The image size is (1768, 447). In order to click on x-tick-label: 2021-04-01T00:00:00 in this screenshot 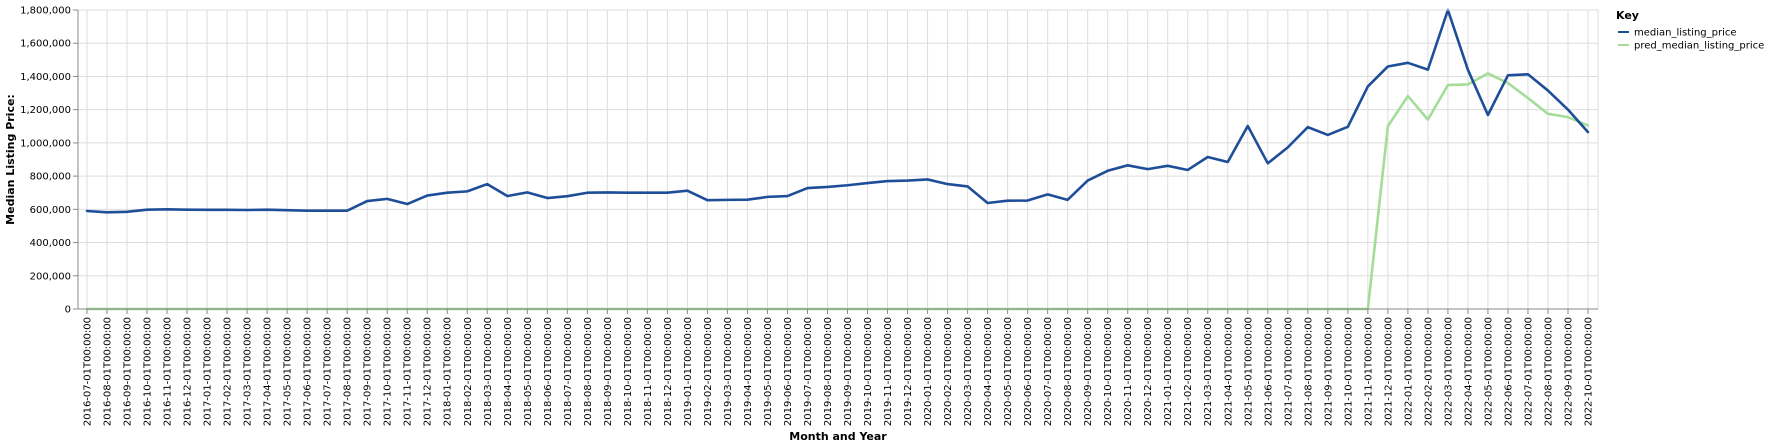, I will do `click(1228, 371)`.